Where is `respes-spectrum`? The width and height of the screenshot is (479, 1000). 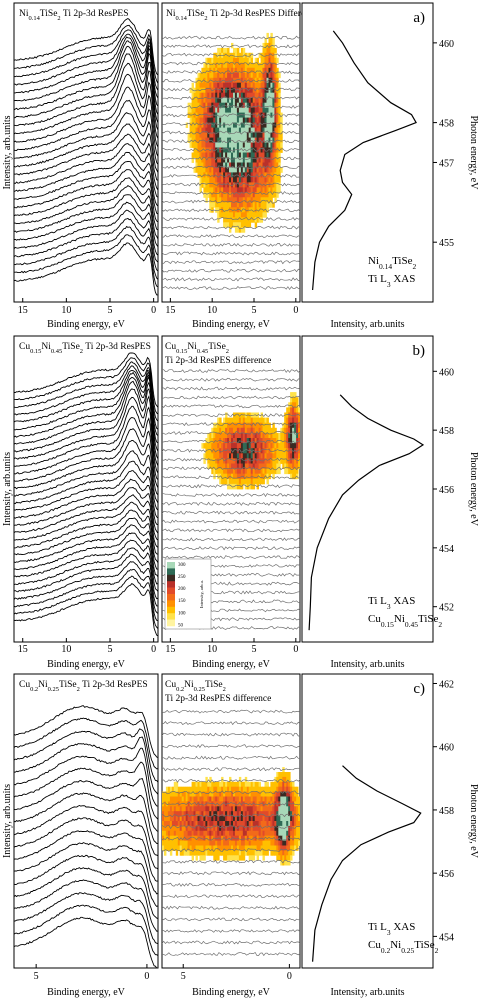 respes-spectrum is located at coordinates (86, 427).